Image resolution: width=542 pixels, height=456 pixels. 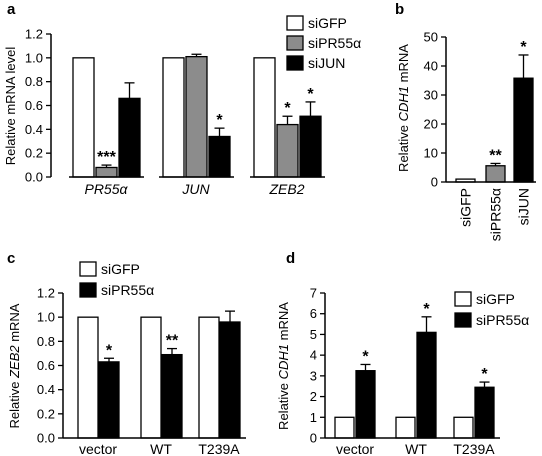 What do you see at coordinates (416, 448) in the screenshot?
I see `panel-d-category-label: WT` at bounding box center [416, 448].